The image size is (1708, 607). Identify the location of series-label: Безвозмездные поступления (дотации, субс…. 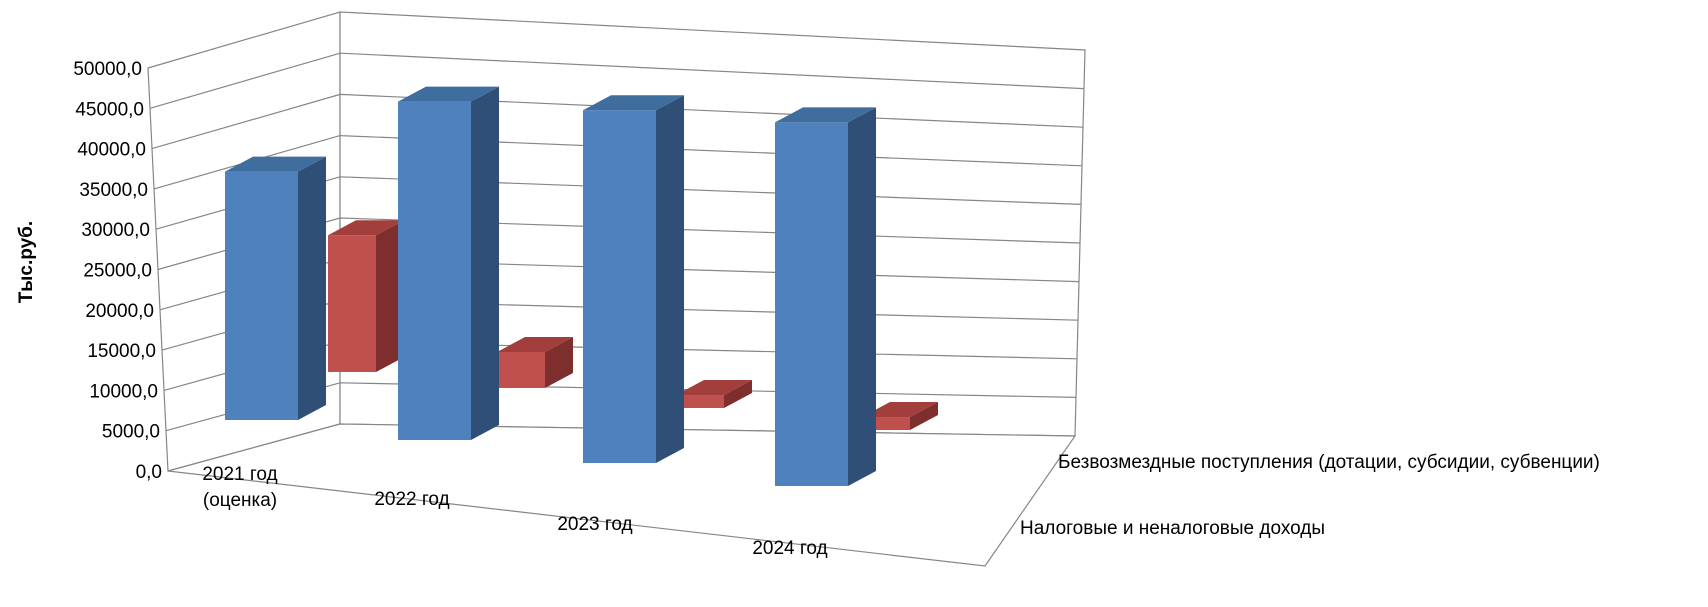
(1329, 462).